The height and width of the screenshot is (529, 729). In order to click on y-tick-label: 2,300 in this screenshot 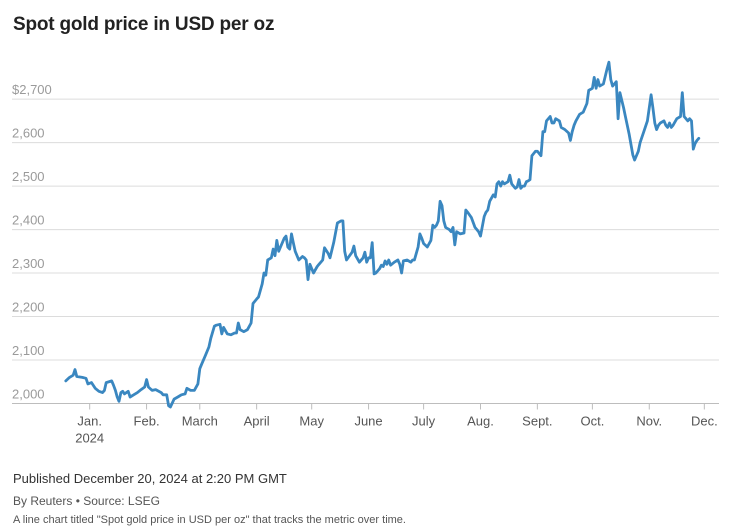, I will do `click(28, 263)`.